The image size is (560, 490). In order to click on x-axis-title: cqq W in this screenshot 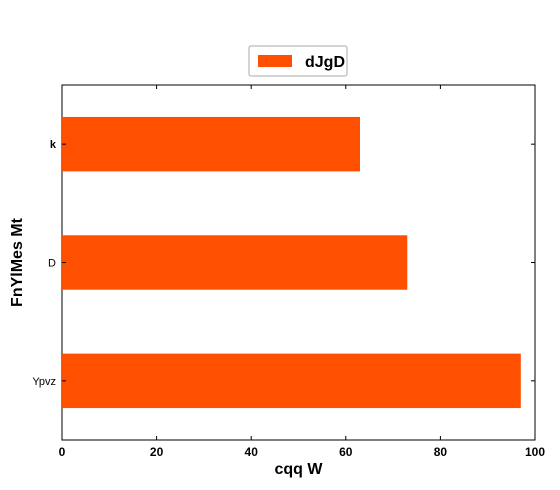, I will do `click(299, 469)`.